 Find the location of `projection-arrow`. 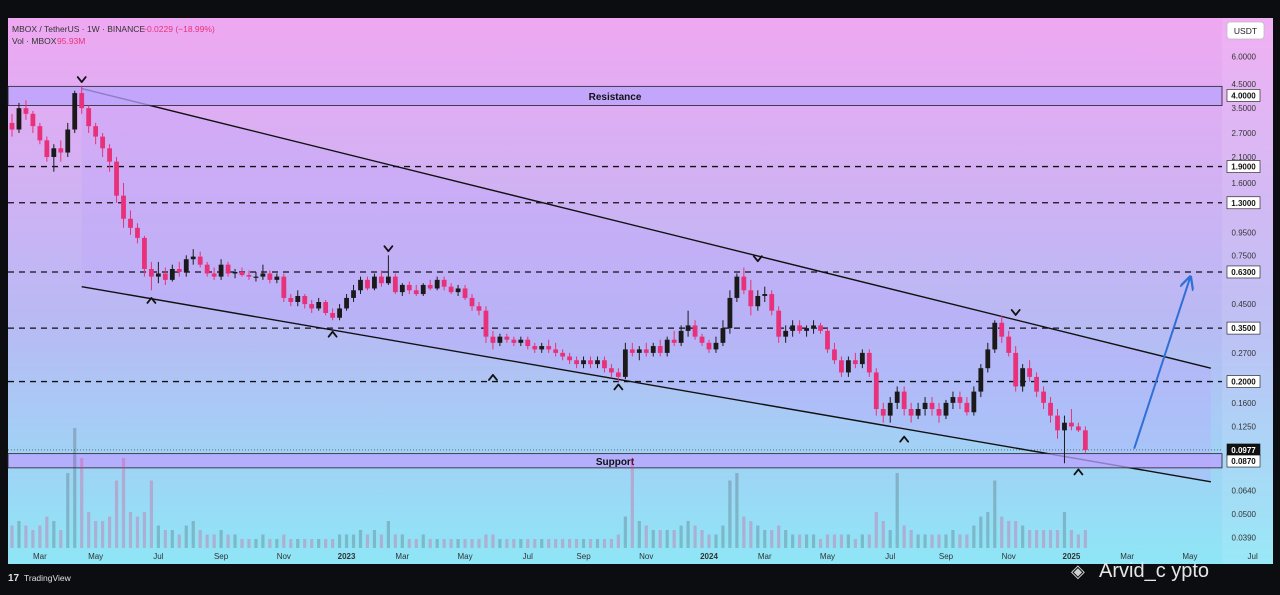

projection-arrow is located at coordinates (1161, 364).